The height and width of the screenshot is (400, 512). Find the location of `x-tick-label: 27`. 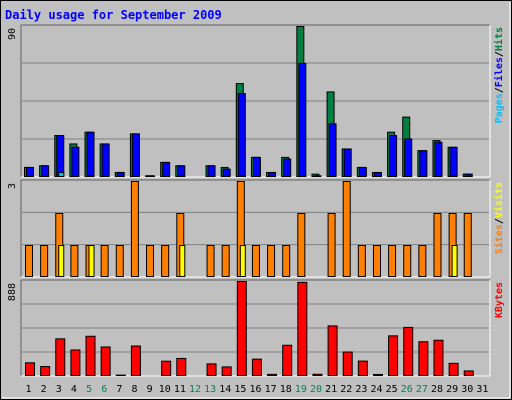

x-tick-label: 27 is located at coordinates (422, 389).